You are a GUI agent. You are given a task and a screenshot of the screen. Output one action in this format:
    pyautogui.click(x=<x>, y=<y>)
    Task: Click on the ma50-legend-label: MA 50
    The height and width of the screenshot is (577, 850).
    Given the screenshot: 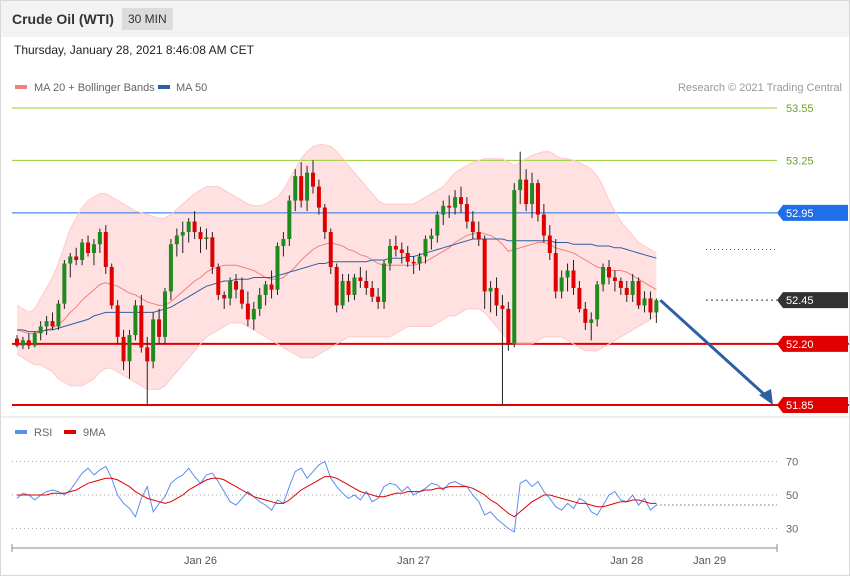 What is the action you would take?
    pyautogui.click(x=191, y=88)
    